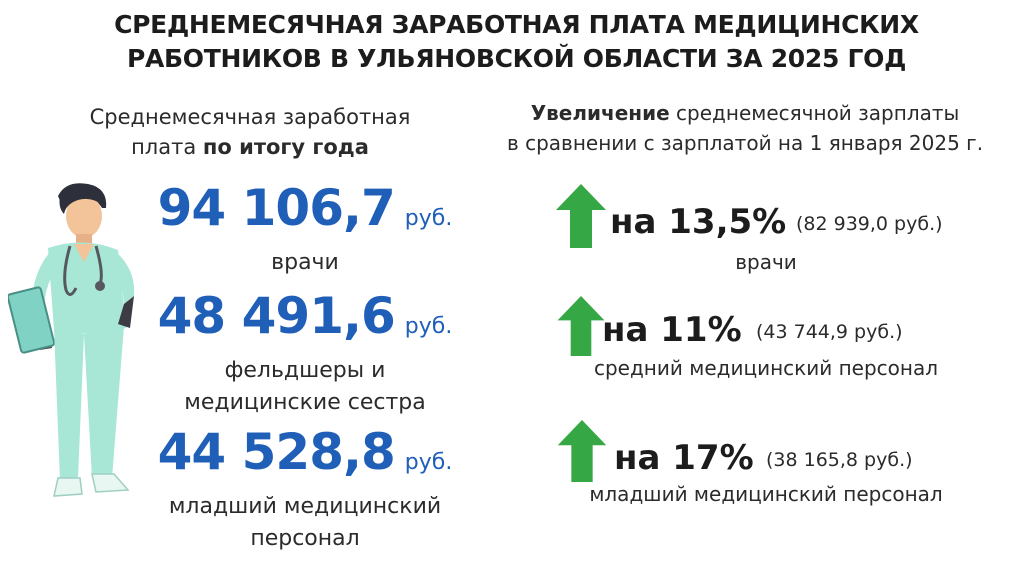  What do you see at coordinates (672, 330) in the screenshot?
I see `increase-percent: на 11%` at bounding box center [672, 330].